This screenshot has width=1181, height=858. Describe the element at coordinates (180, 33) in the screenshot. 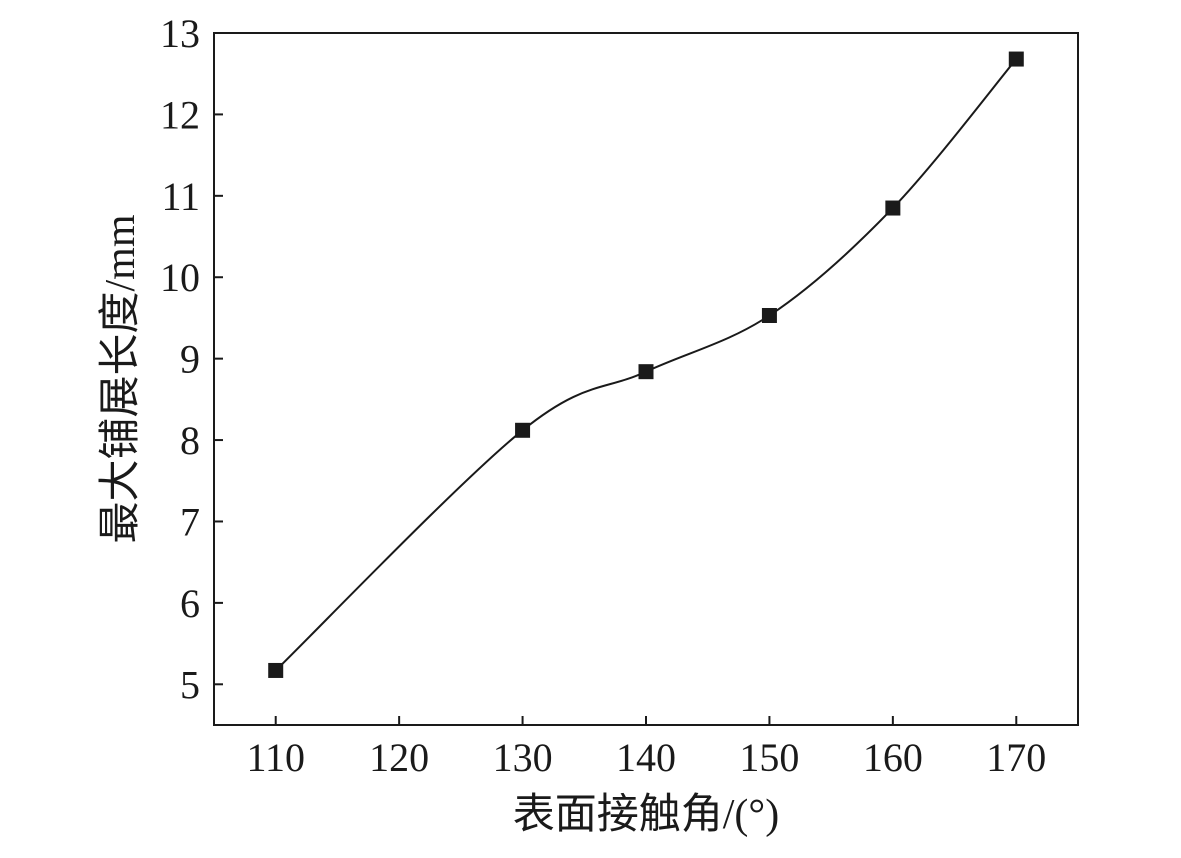

I see `y-tick-label: 13` at that location.